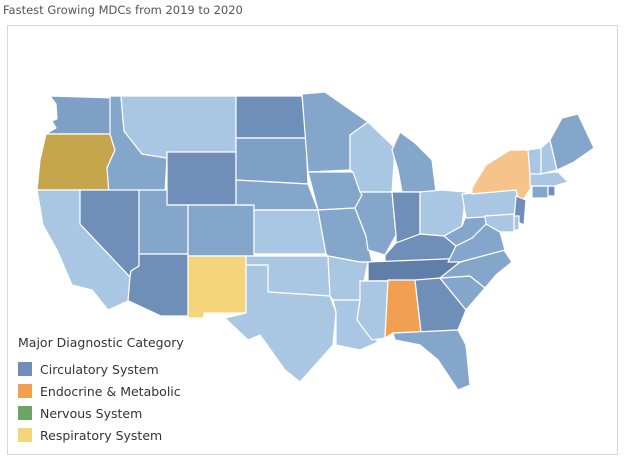  Describe the element at coordinates (431, 360) in the screenshot. I see `state-fl` at that location.